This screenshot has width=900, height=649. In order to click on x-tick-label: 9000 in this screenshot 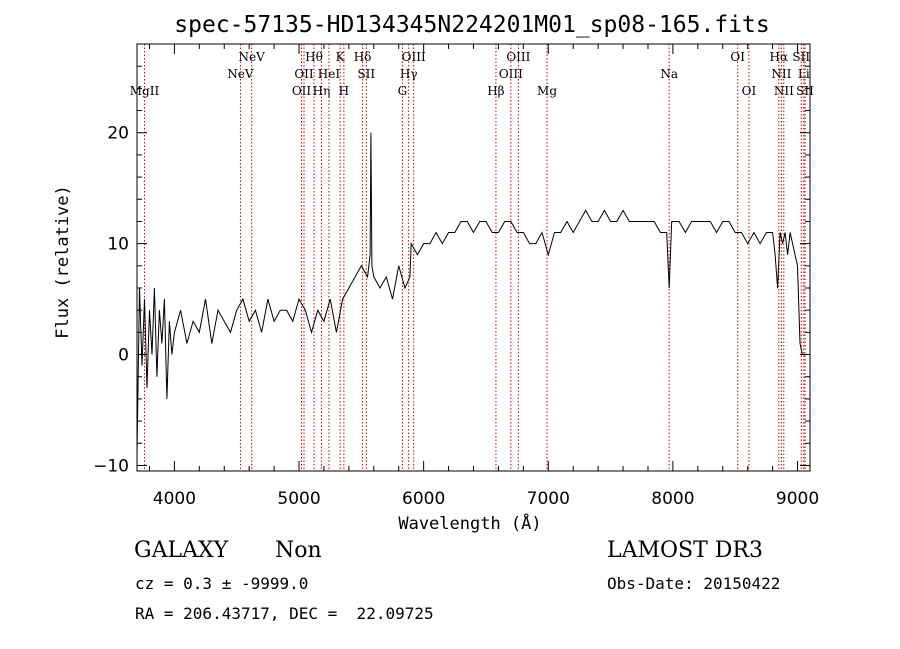, I will do `click(797, 499)`.